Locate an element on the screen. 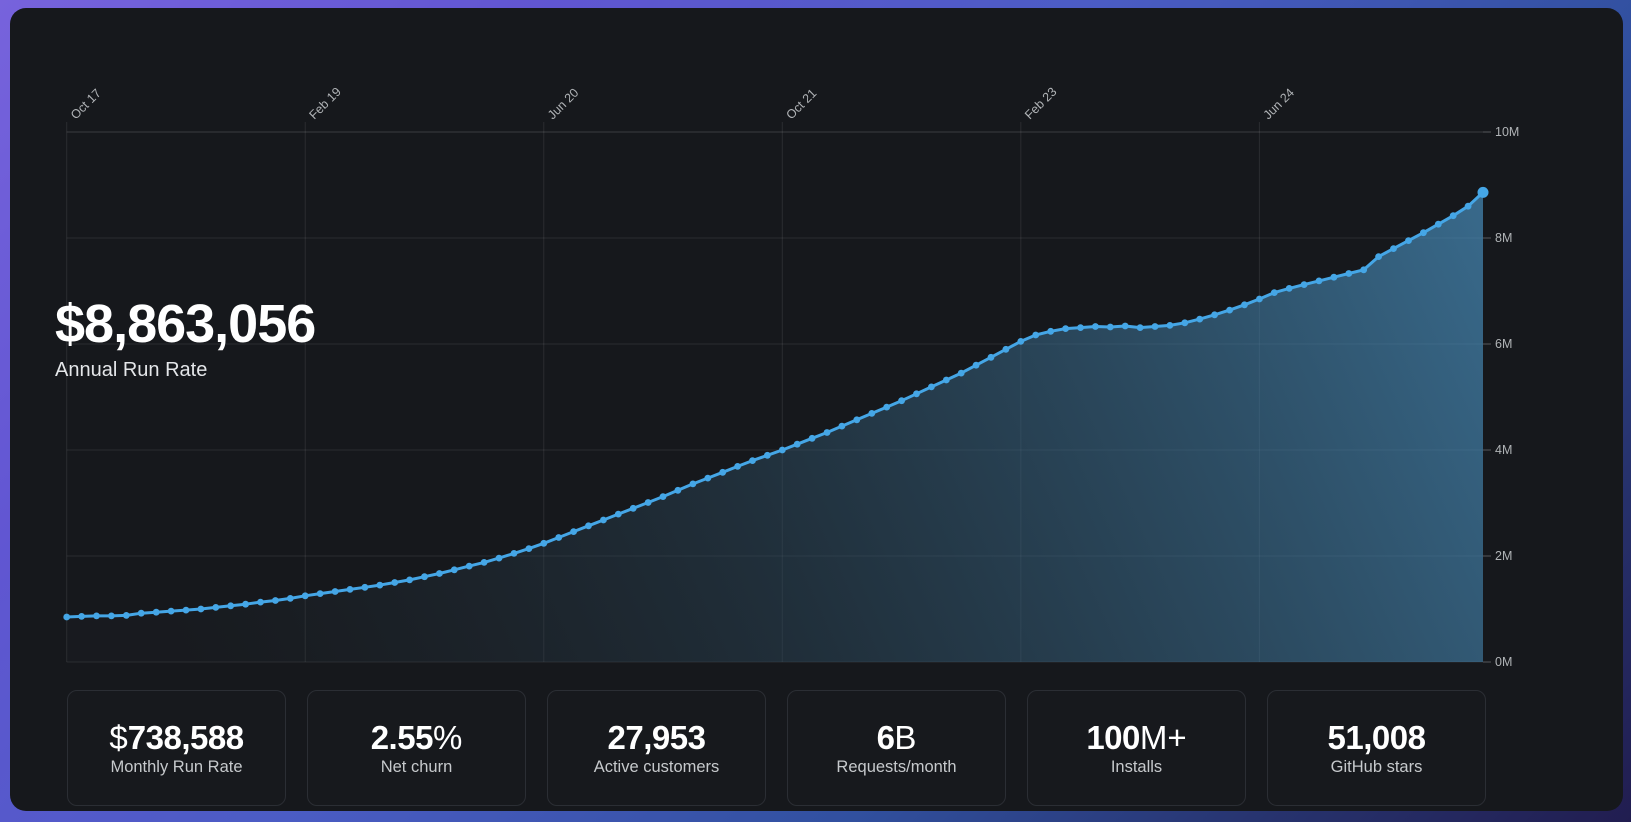 Image resolution: width=1631 pixels, height=822 pixels. svg-text: Oct 21 is located at coordinates (802, 104).